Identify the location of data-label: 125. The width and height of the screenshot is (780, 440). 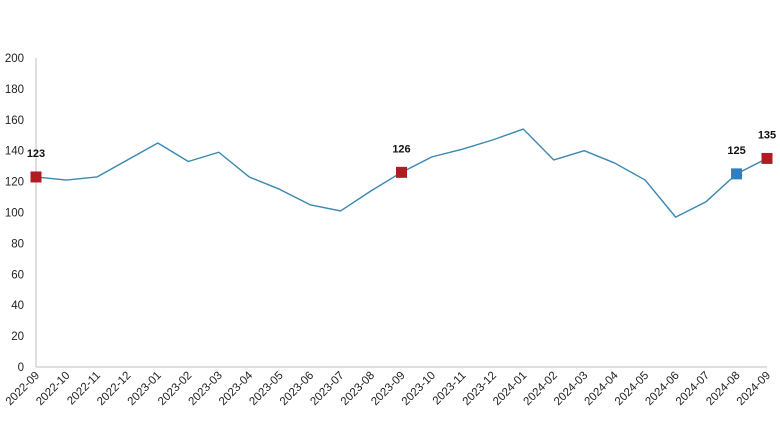
(736, 151).